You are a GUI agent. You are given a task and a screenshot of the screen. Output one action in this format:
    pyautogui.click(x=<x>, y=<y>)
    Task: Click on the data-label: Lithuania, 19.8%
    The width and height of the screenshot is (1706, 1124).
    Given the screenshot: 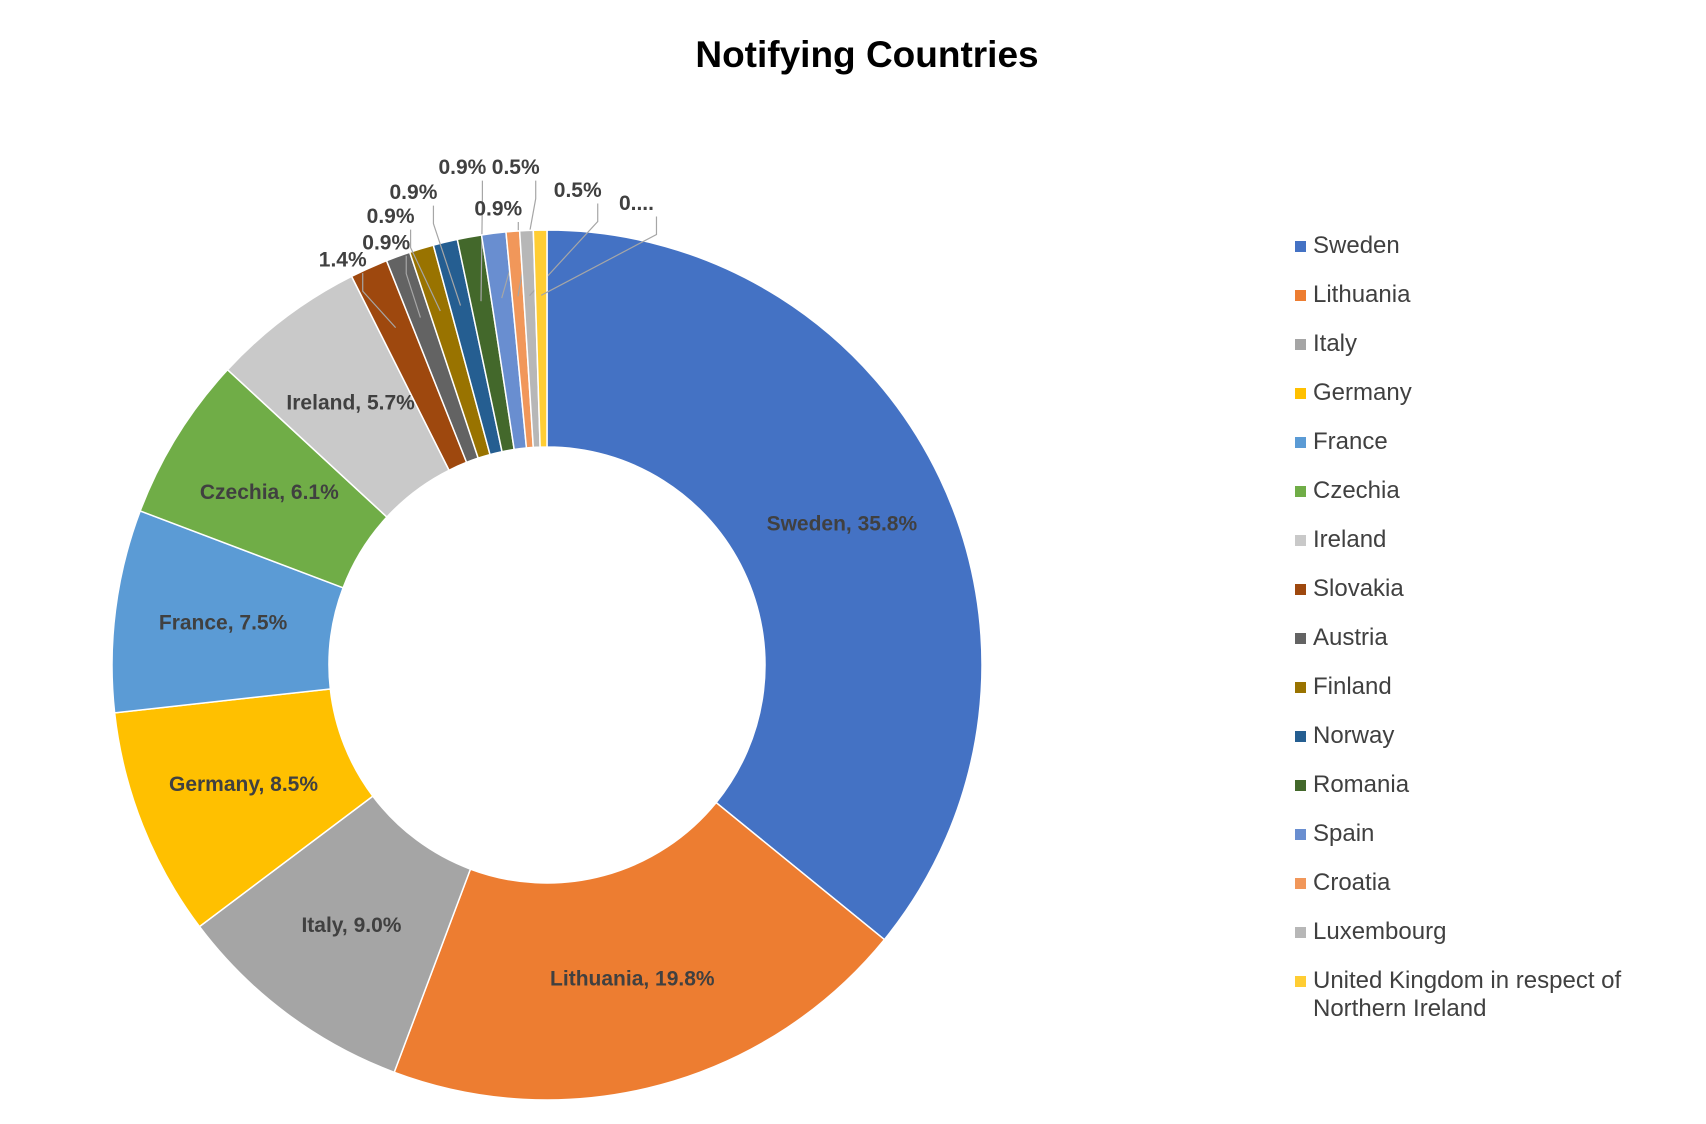 What is the action you would take?
    pyautogui.click(x=632, y=979)
    